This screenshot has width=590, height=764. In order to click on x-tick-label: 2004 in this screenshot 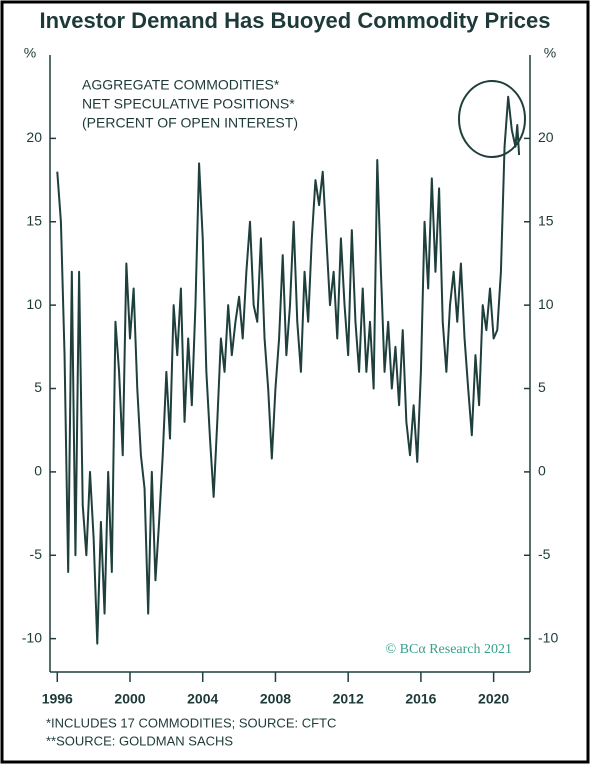, I will do `click(202, 699)`.